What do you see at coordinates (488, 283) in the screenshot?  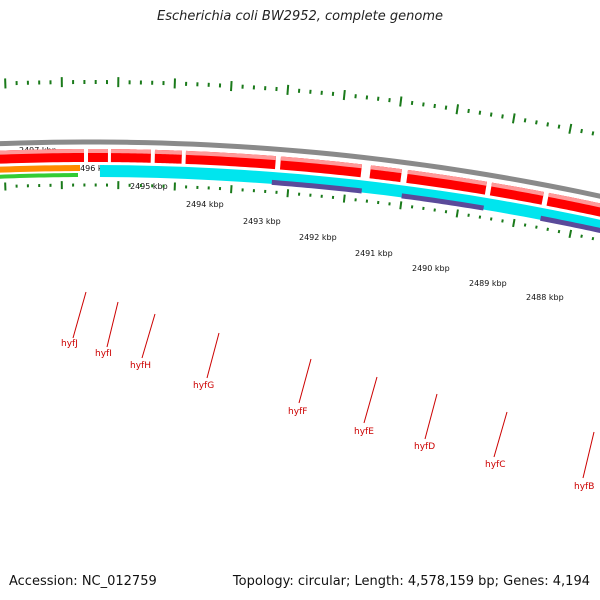 I see `scale-tick-label: 2489 kbp` at bounding box center [488, 283].